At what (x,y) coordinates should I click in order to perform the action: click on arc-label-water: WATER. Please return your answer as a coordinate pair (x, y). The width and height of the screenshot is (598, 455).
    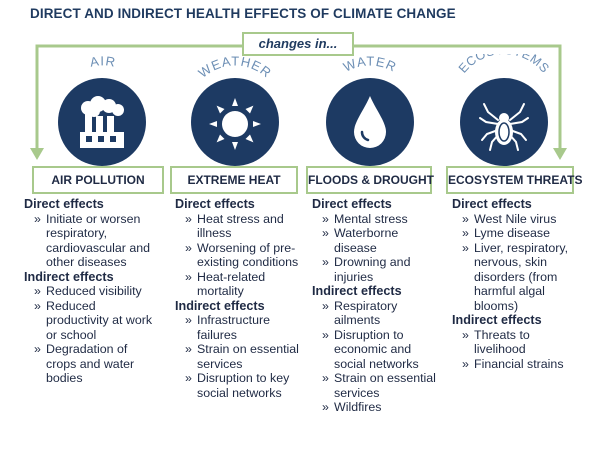
    Looking at the image, I should click on (370, 65).